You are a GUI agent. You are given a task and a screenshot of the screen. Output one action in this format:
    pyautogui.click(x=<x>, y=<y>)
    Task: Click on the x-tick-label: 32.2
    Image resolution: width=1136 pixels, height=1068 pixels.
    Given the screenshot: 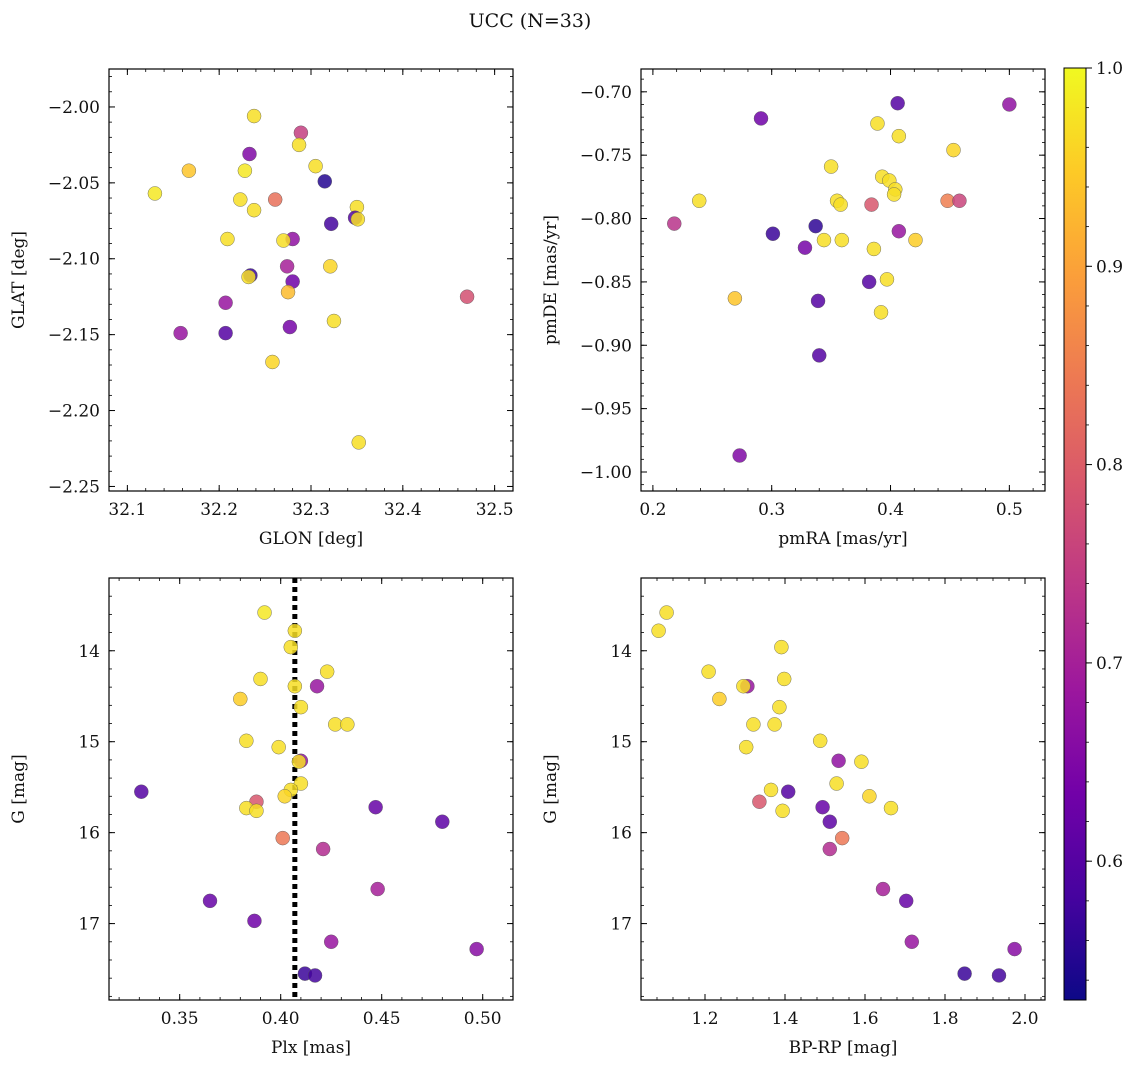 What is the action you would take?
    pyautogui.click(x=219, y=510)
    